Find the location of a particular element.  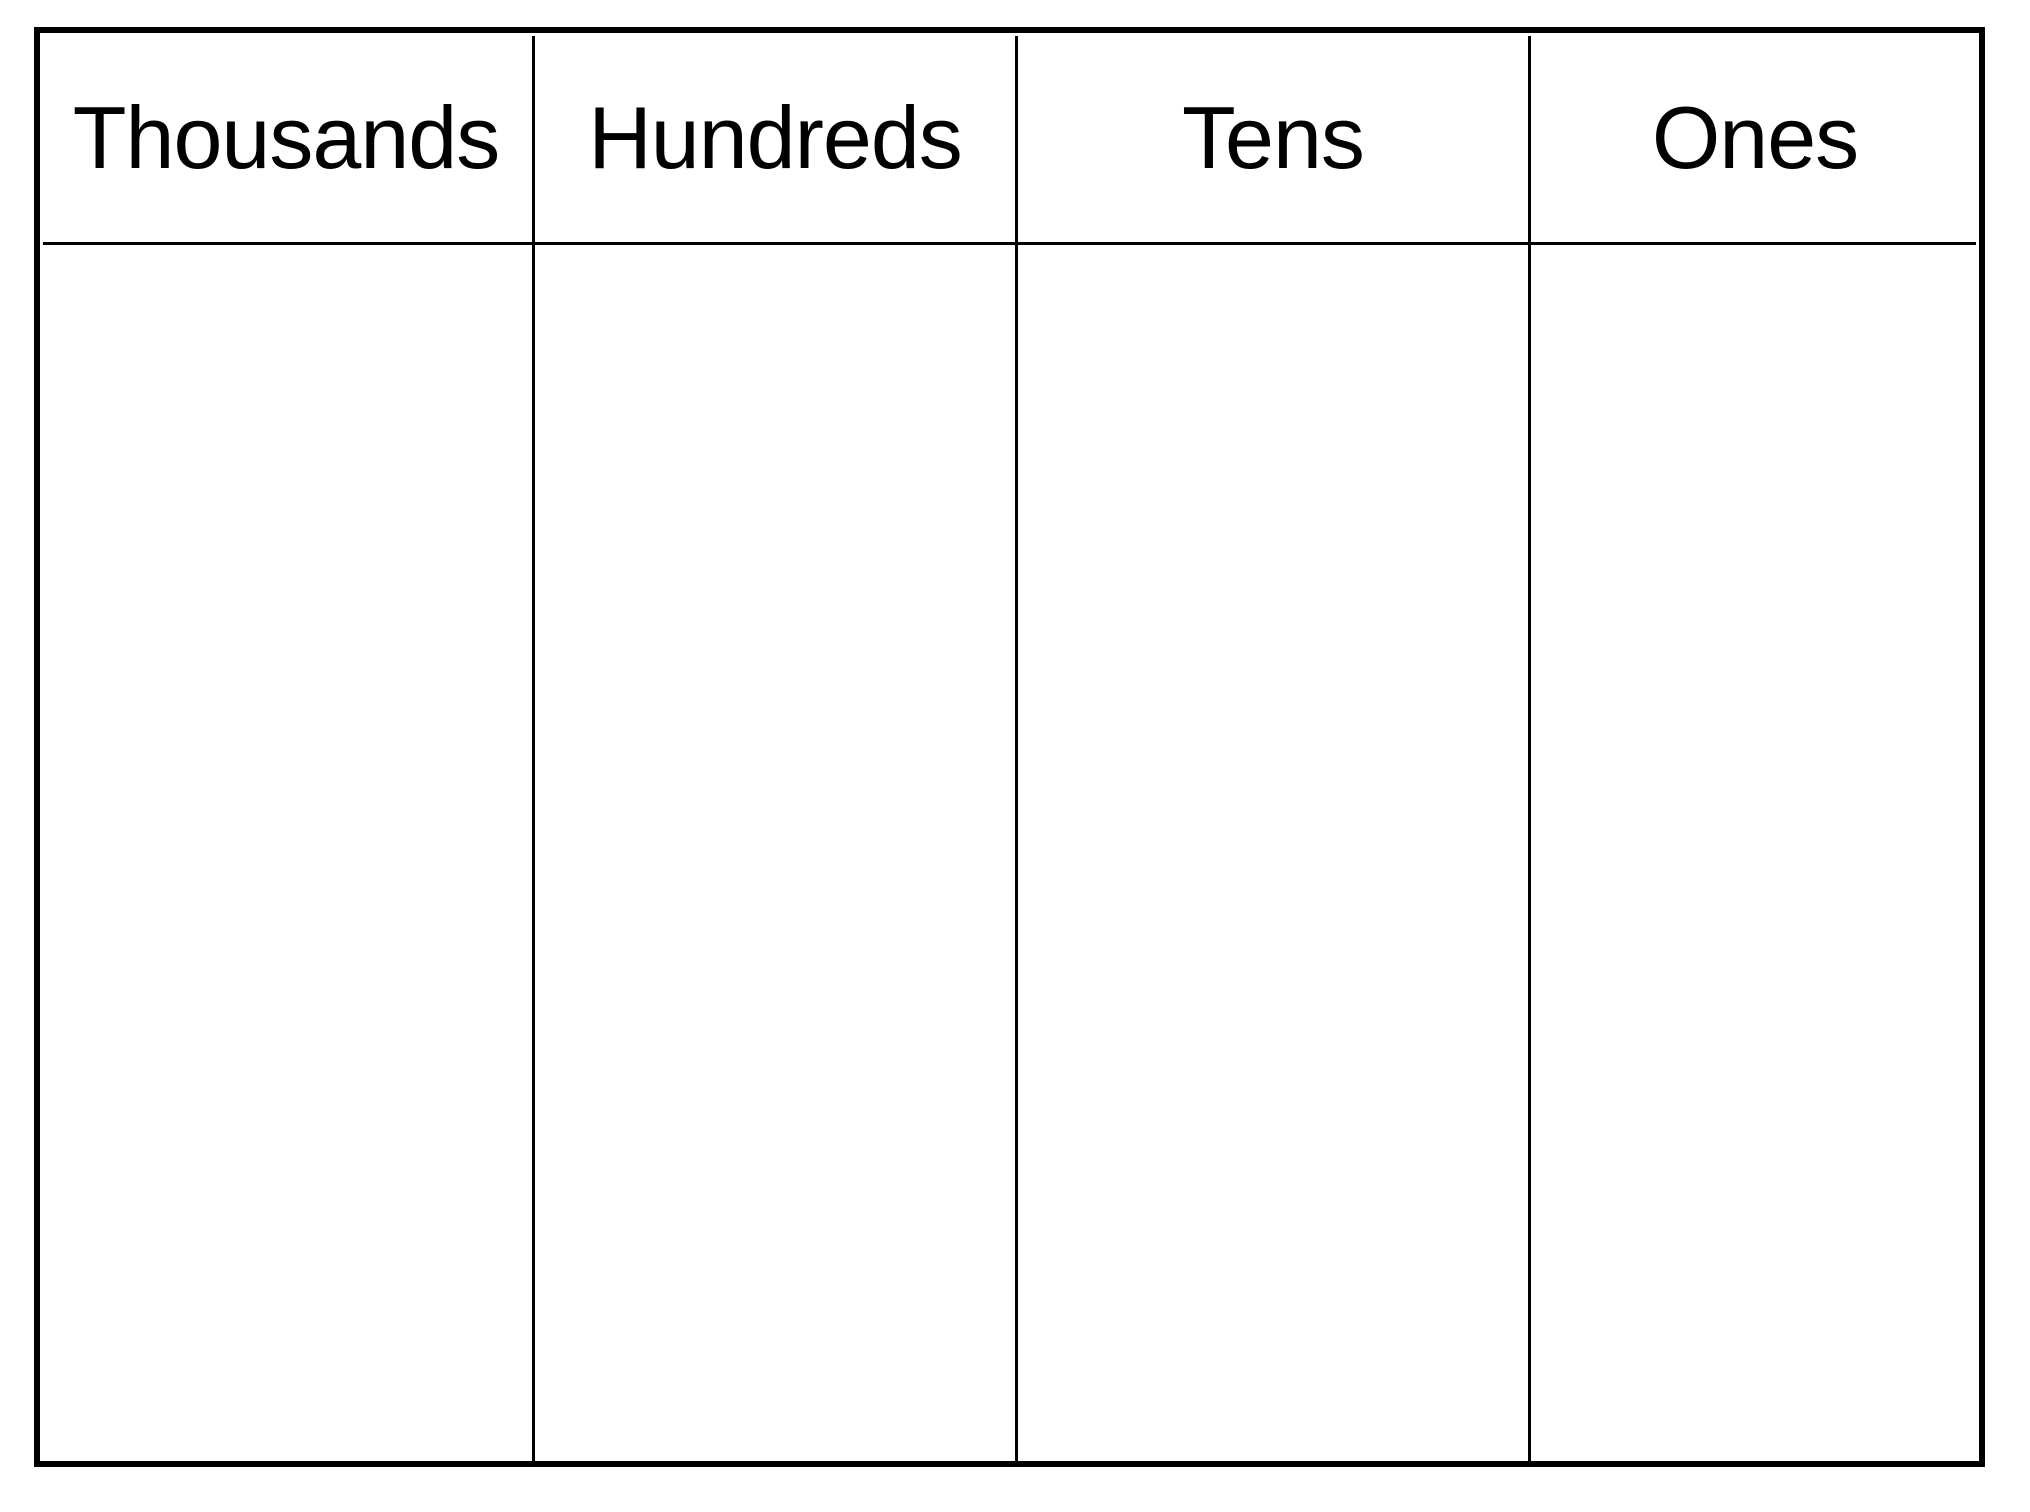

header-divider is located at coordinates (1009, 243).